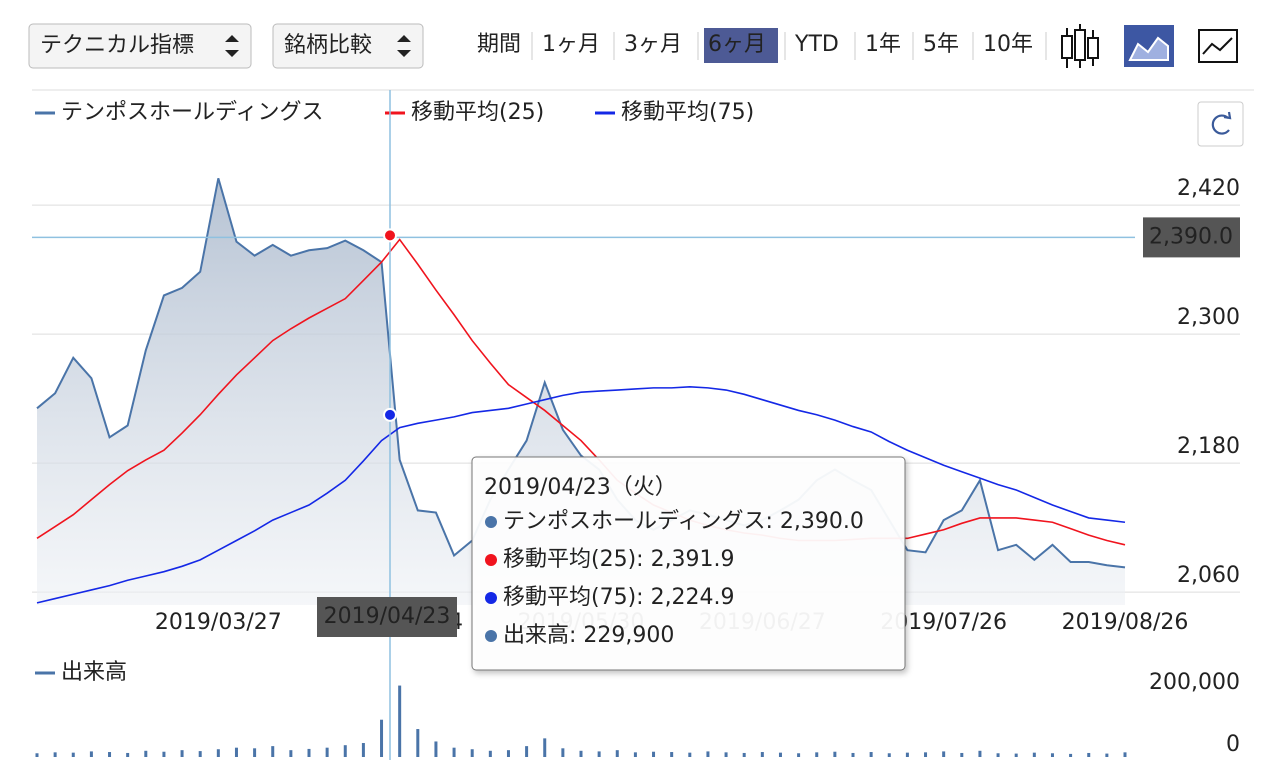  I want to click on toolbar: テクニカル指標 銘柄比較 期間 1ヶ月 3ヶ月 6ヶ月 YTD 1年 5年 10年, so click(633, 46).